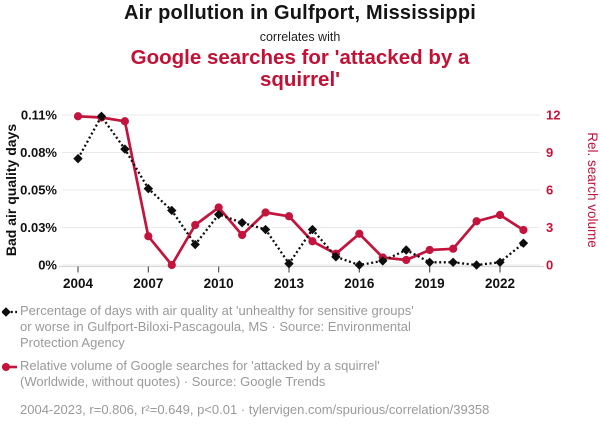 This screenshot has width=600, height=430. Describe the element at coordinates (359, 283) in the screenshot. I see `x-tick-label: 2016` at that location.